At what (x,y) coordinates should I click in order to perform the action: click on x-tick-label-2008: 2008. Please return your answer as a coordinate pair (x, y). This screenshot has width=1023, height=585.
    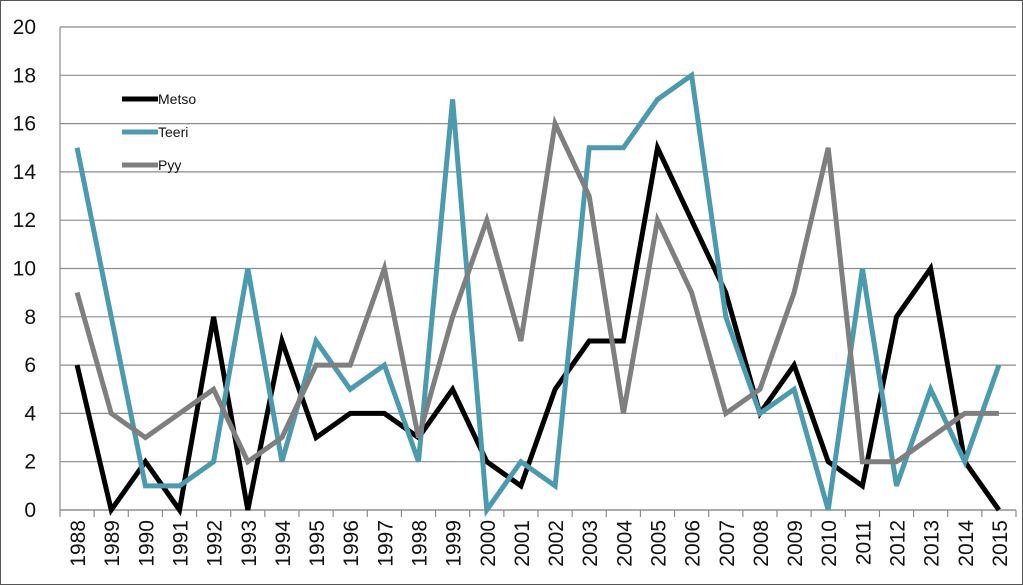
    Looking at the image, I should click on (761, 543).